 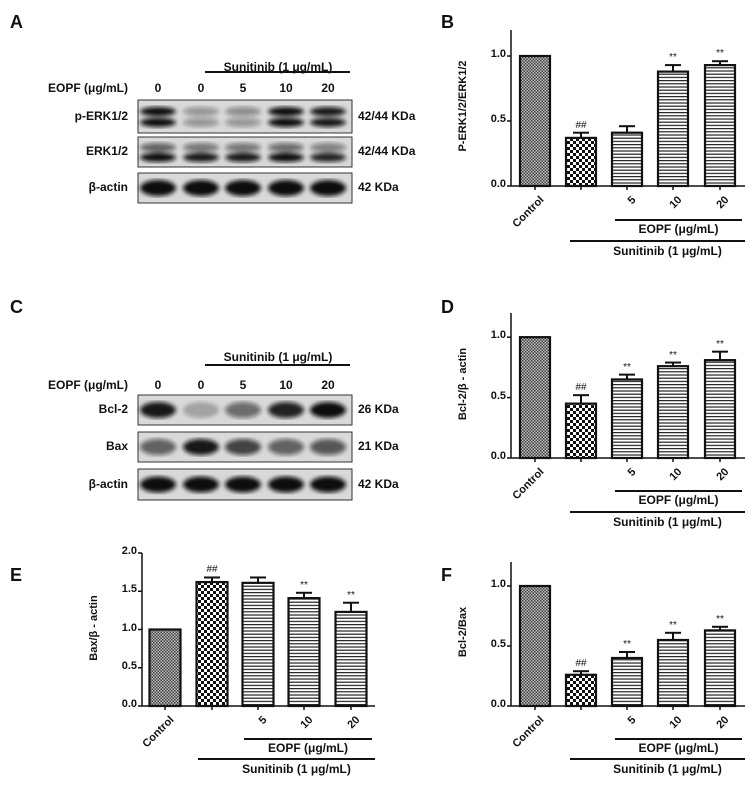 I want to click on panel-label-C: C, so click(x=16, y=307).